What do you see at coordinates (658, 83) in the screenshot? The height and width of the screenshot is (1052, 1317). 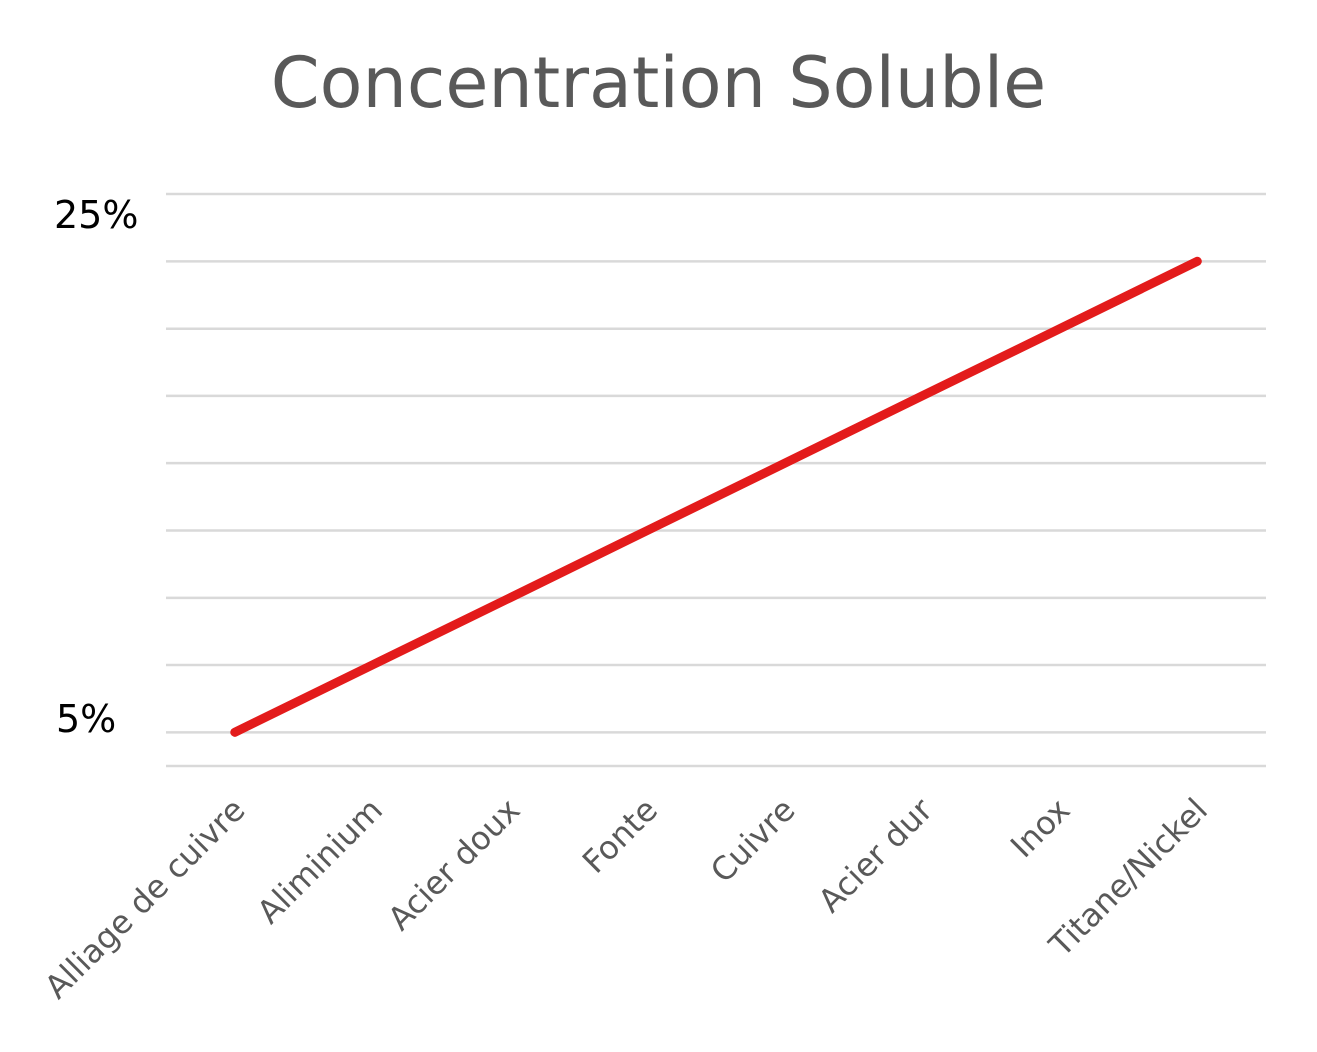 I see `chart-title: Concentration Soluble` at bounding box center [658, 83].